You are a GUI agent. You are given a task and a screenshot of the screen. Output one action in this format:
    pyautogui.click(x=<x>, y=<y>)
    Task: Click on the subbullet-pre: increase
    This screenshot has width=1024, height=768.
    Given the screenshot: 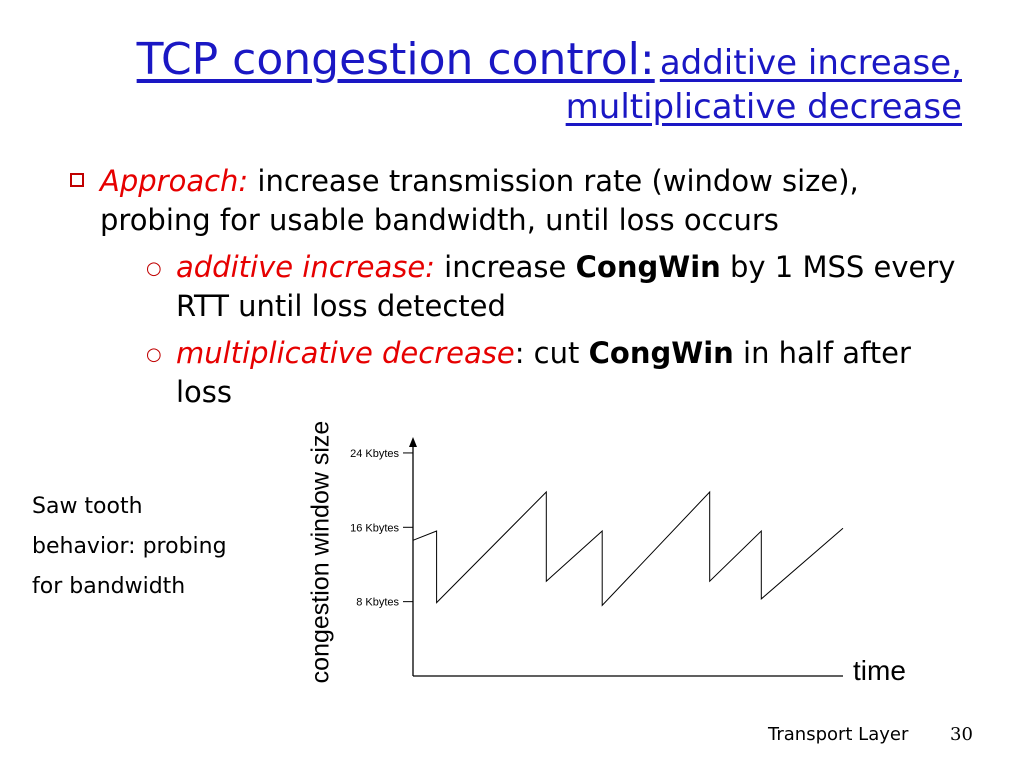 What is the action you would take?
    pyautogui.click(x=505, y=267)
    